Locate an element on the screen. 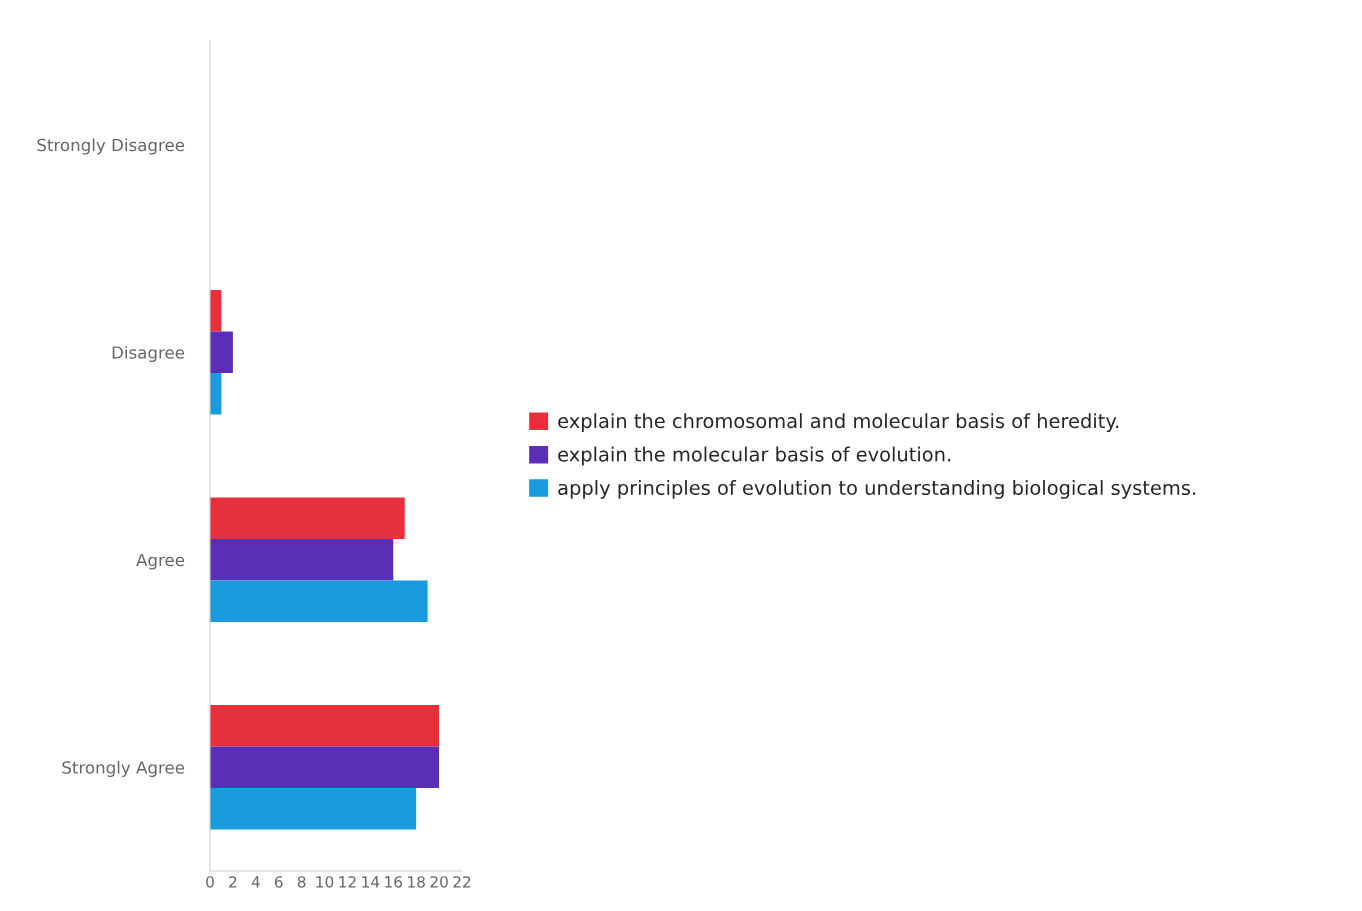  y-tick-label: Strongly Agree is located at coordinates (123, 769).